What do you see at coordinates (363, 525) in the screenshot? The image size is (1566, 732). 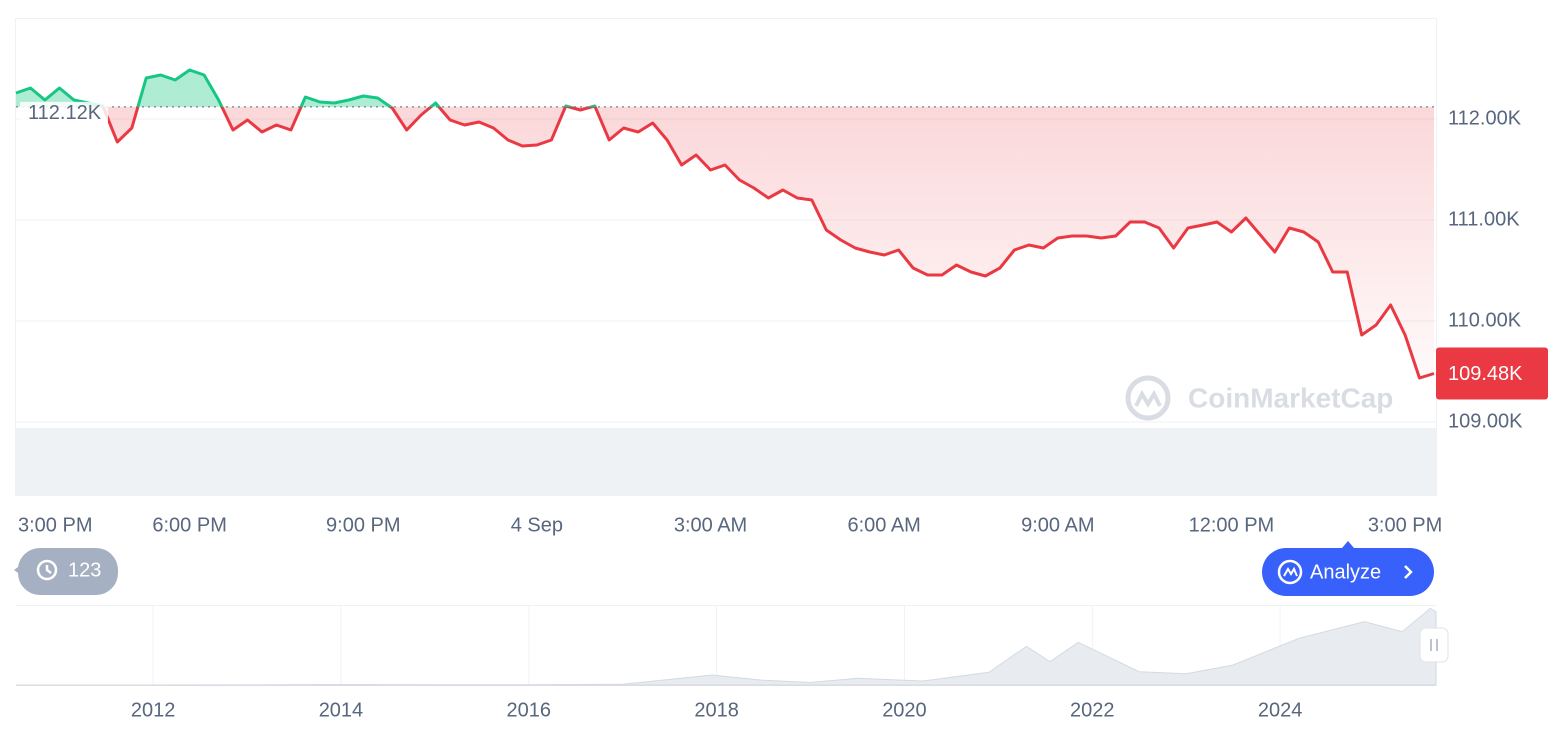 I see `x-tick-label: 9:00 PM` at bounding box center [363, 525].